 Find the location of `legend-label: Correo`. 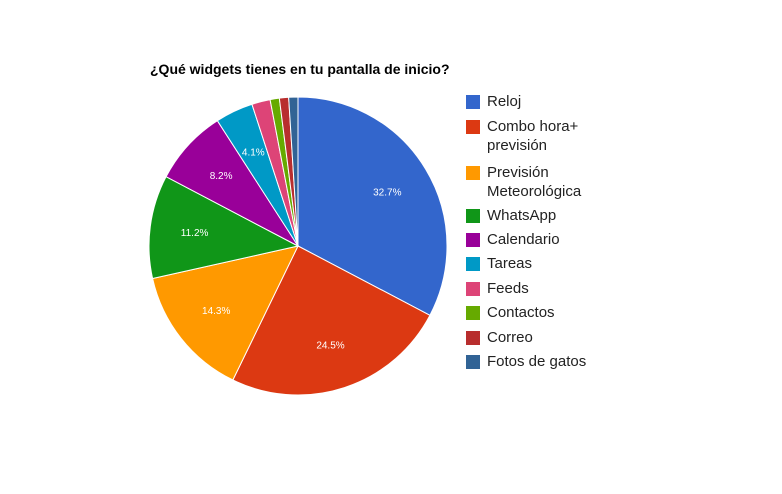

legend-label: Correo is located at coordinates (510, 337).